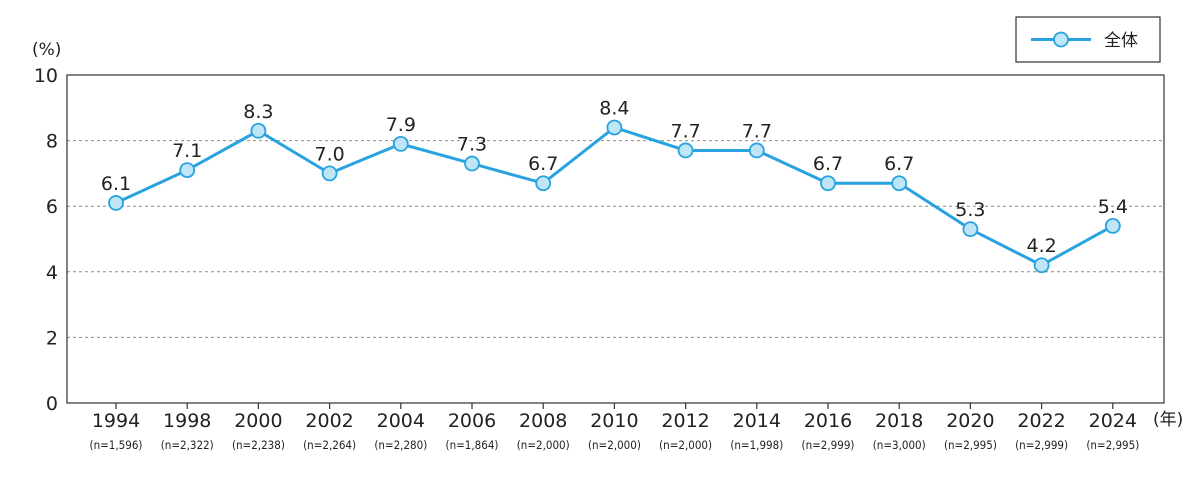 The height and width of the screenshot is (481, 1200). I want to click on sample-size-label: (n=2,322), so click(187, 445).